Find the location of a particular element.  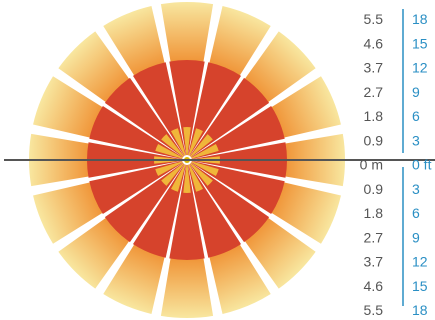

feet-scale: 18 15 12 9 6 3 0 ft 3 6 9 12 15 18 is located at coordinates (422, 164).